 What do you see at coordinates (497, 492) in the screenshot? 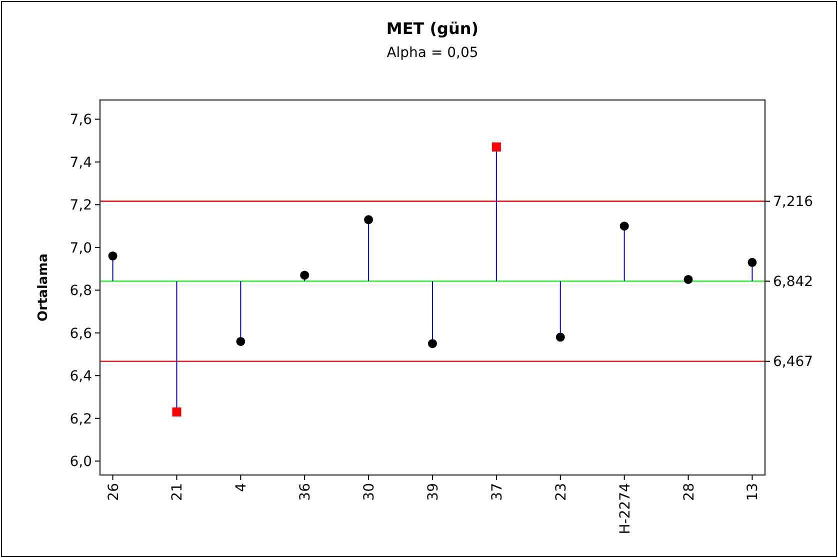
I see `x-tick-label: 37` at bounding box center [497, 492].